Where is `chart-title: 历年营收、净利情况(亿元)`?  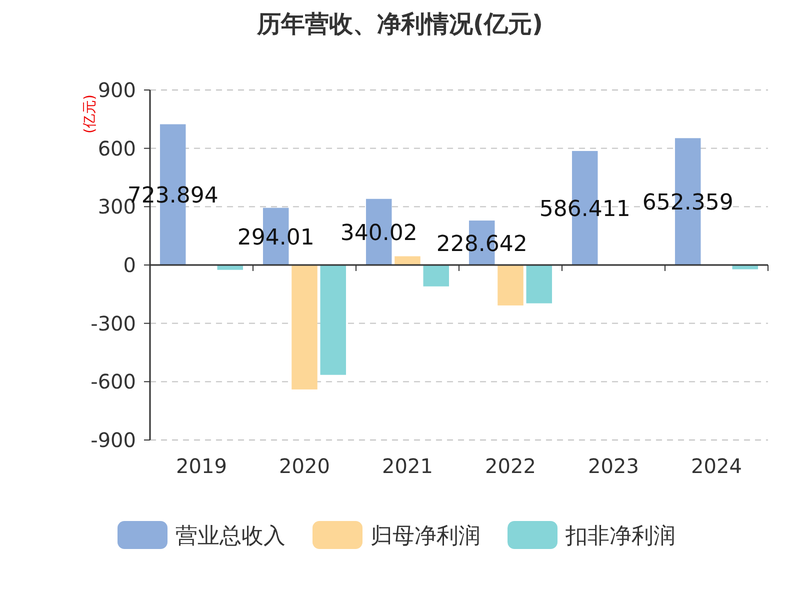
chart-title: 历年营收、净利情况(亿元) is located at coordinates (399, 24).